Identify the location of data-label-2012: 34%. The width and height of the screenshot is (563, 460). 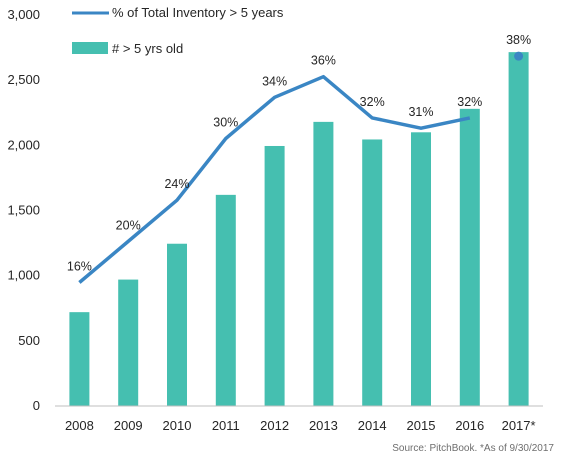
(274, 81).